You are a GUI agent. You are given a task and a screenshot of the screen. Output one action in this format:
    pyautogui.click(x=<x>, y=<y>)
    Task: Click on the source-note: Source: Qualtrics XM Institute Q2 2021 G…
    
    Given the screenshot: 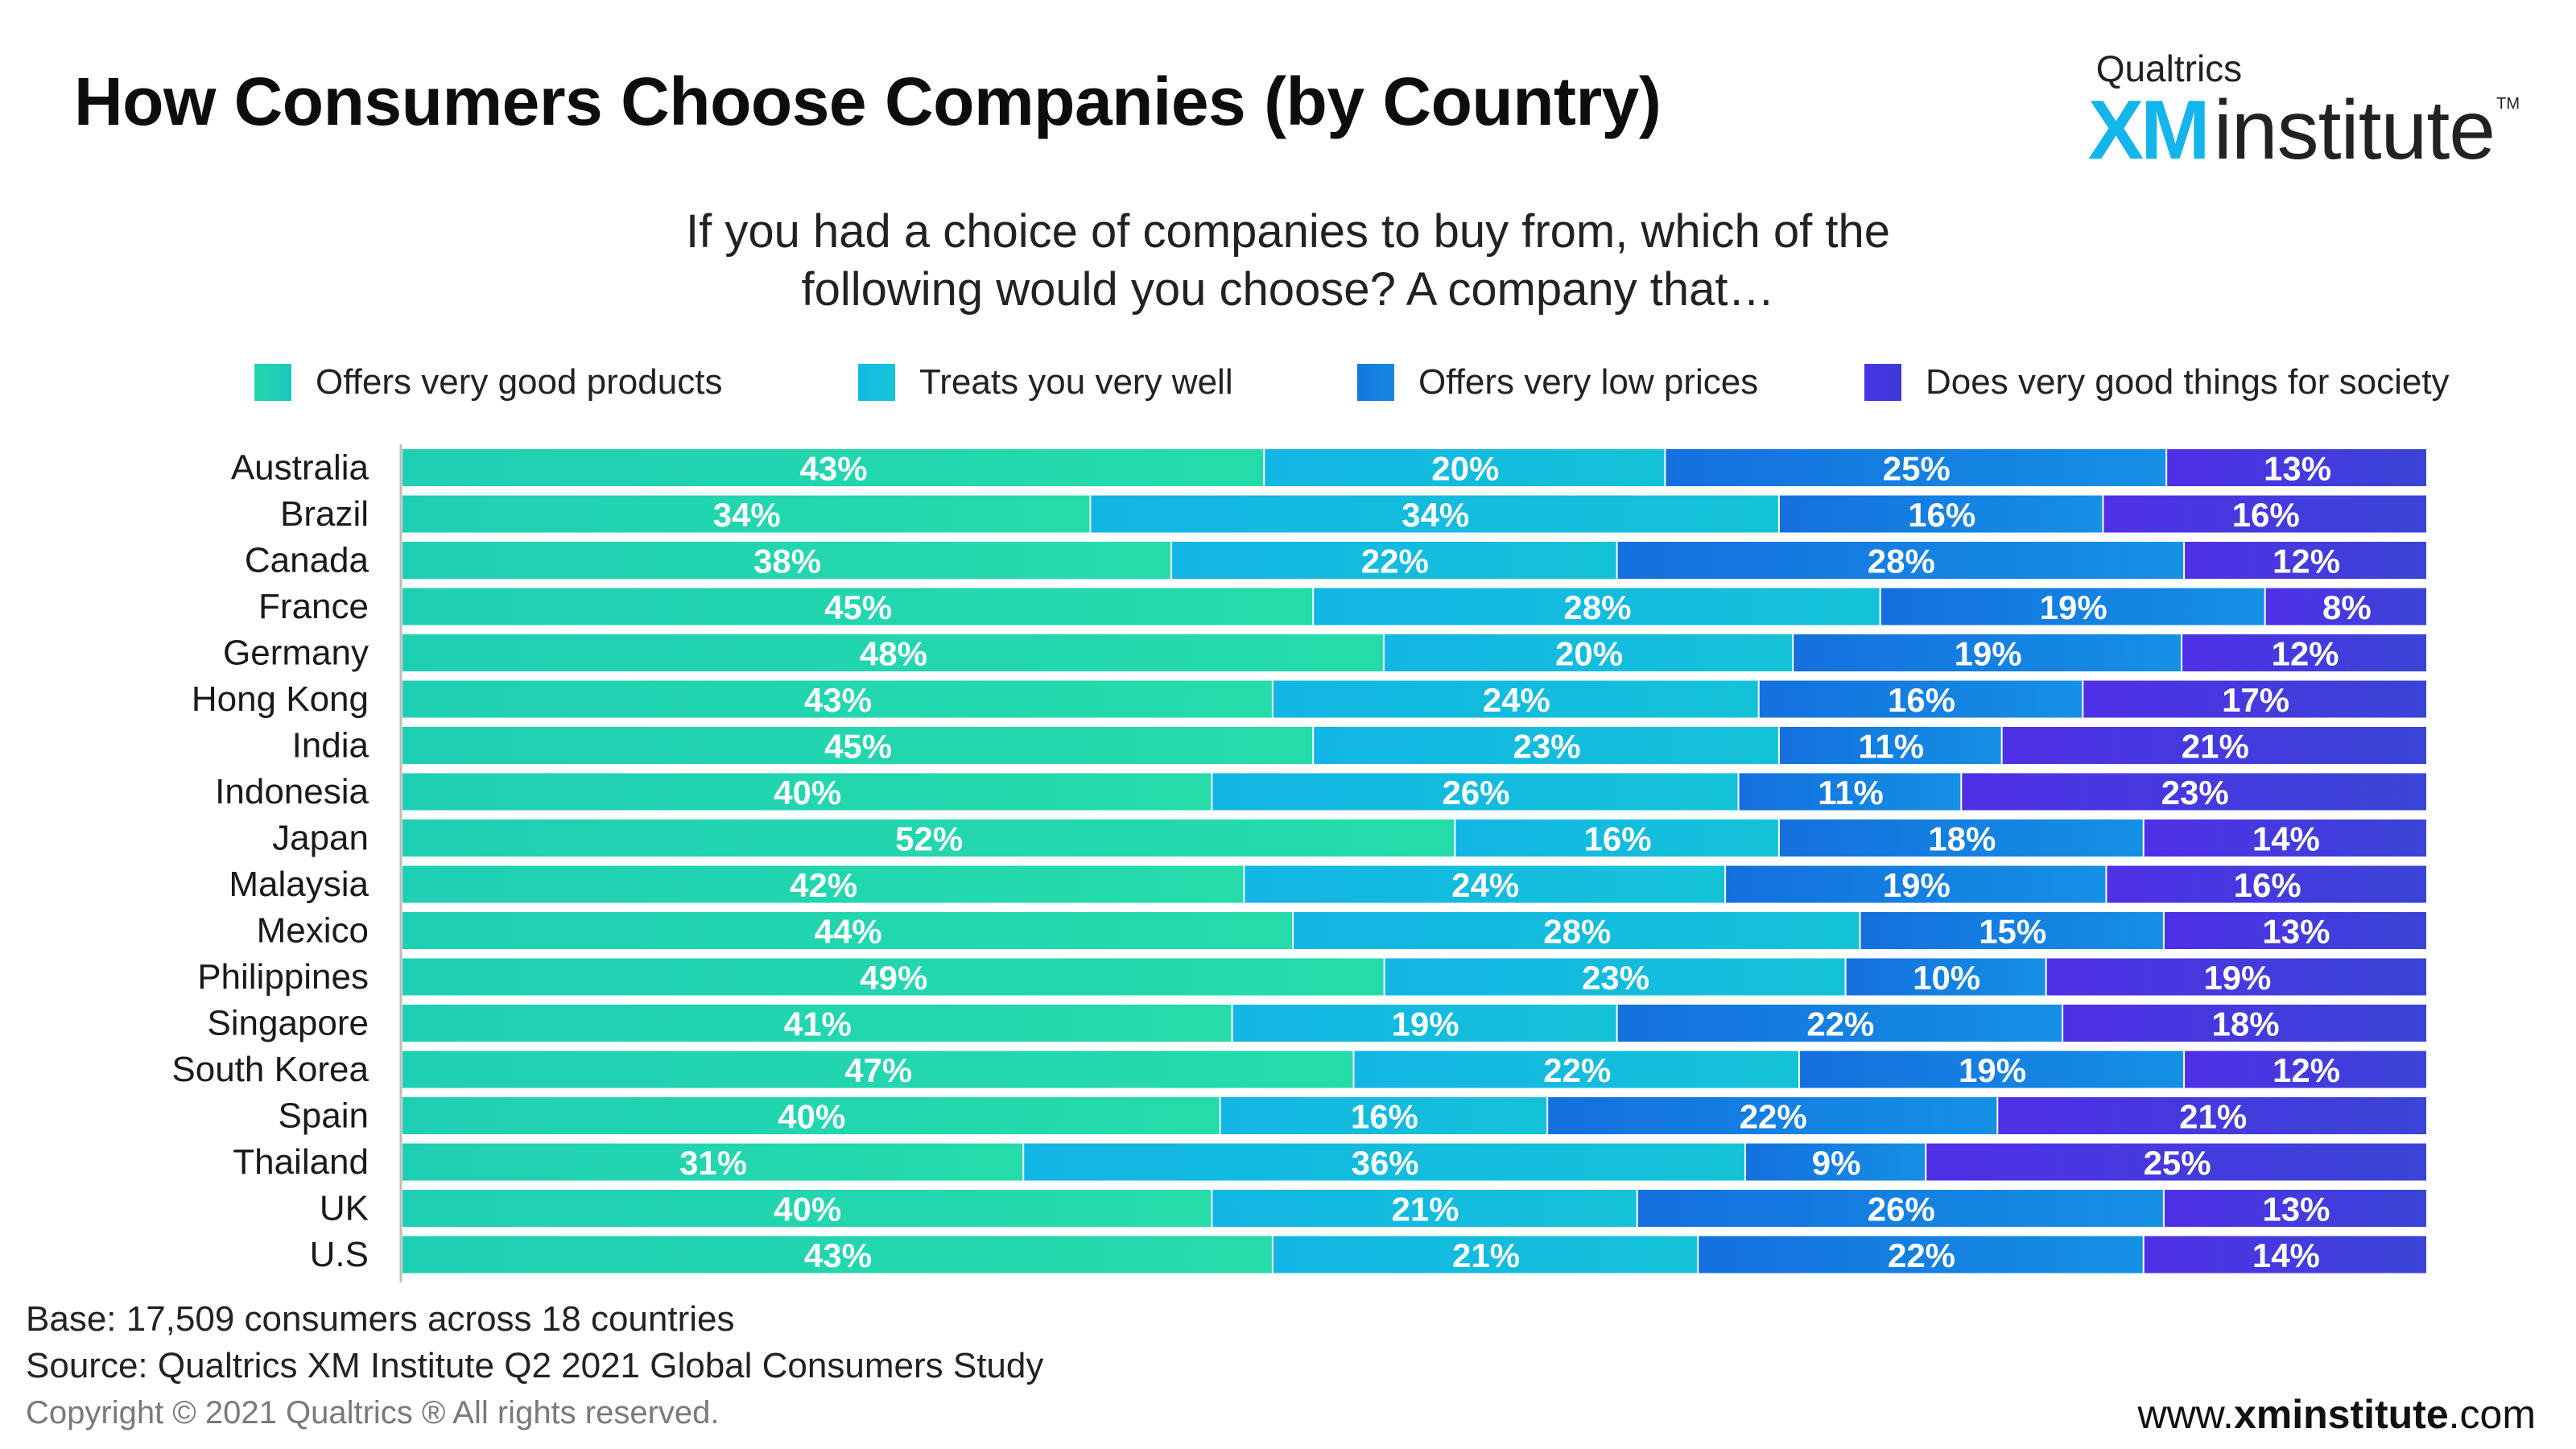 What is the action you would take?
    pyautogui.click(x=535, y=1365)
    